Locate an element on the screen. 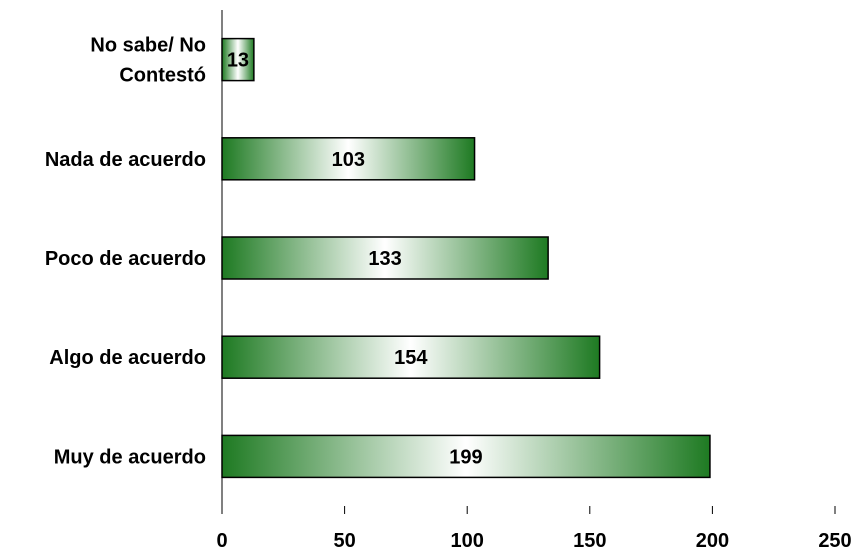  category-label: Poco de acuerdo is located at coordinates (125, 259).